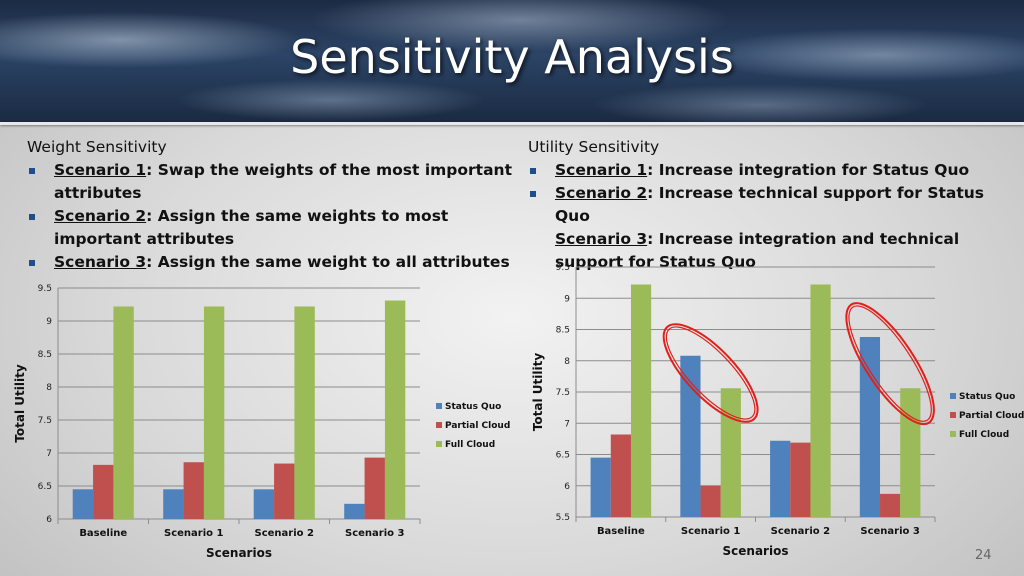  I want to click on weight-sensitivity-heading: Weight Sensitivity, so click(97, 147).